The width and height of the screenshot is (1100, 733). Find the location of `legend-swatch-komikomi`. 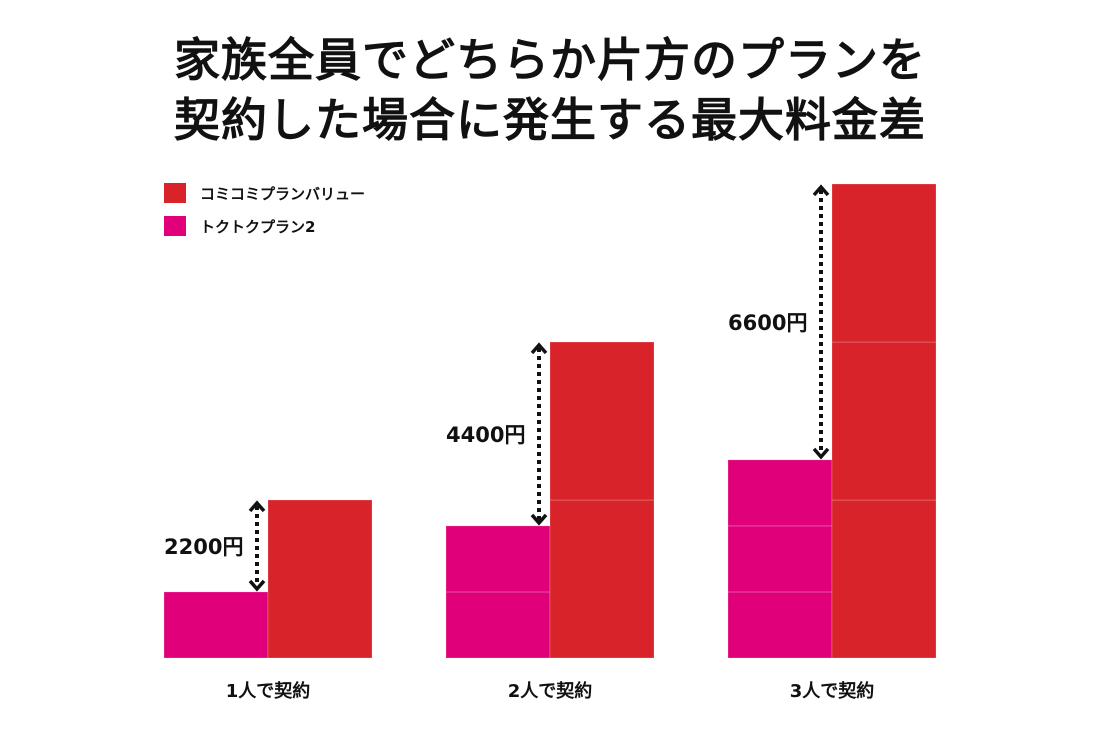

legend-swatch-komikomi is located at coordinates (175, 193).